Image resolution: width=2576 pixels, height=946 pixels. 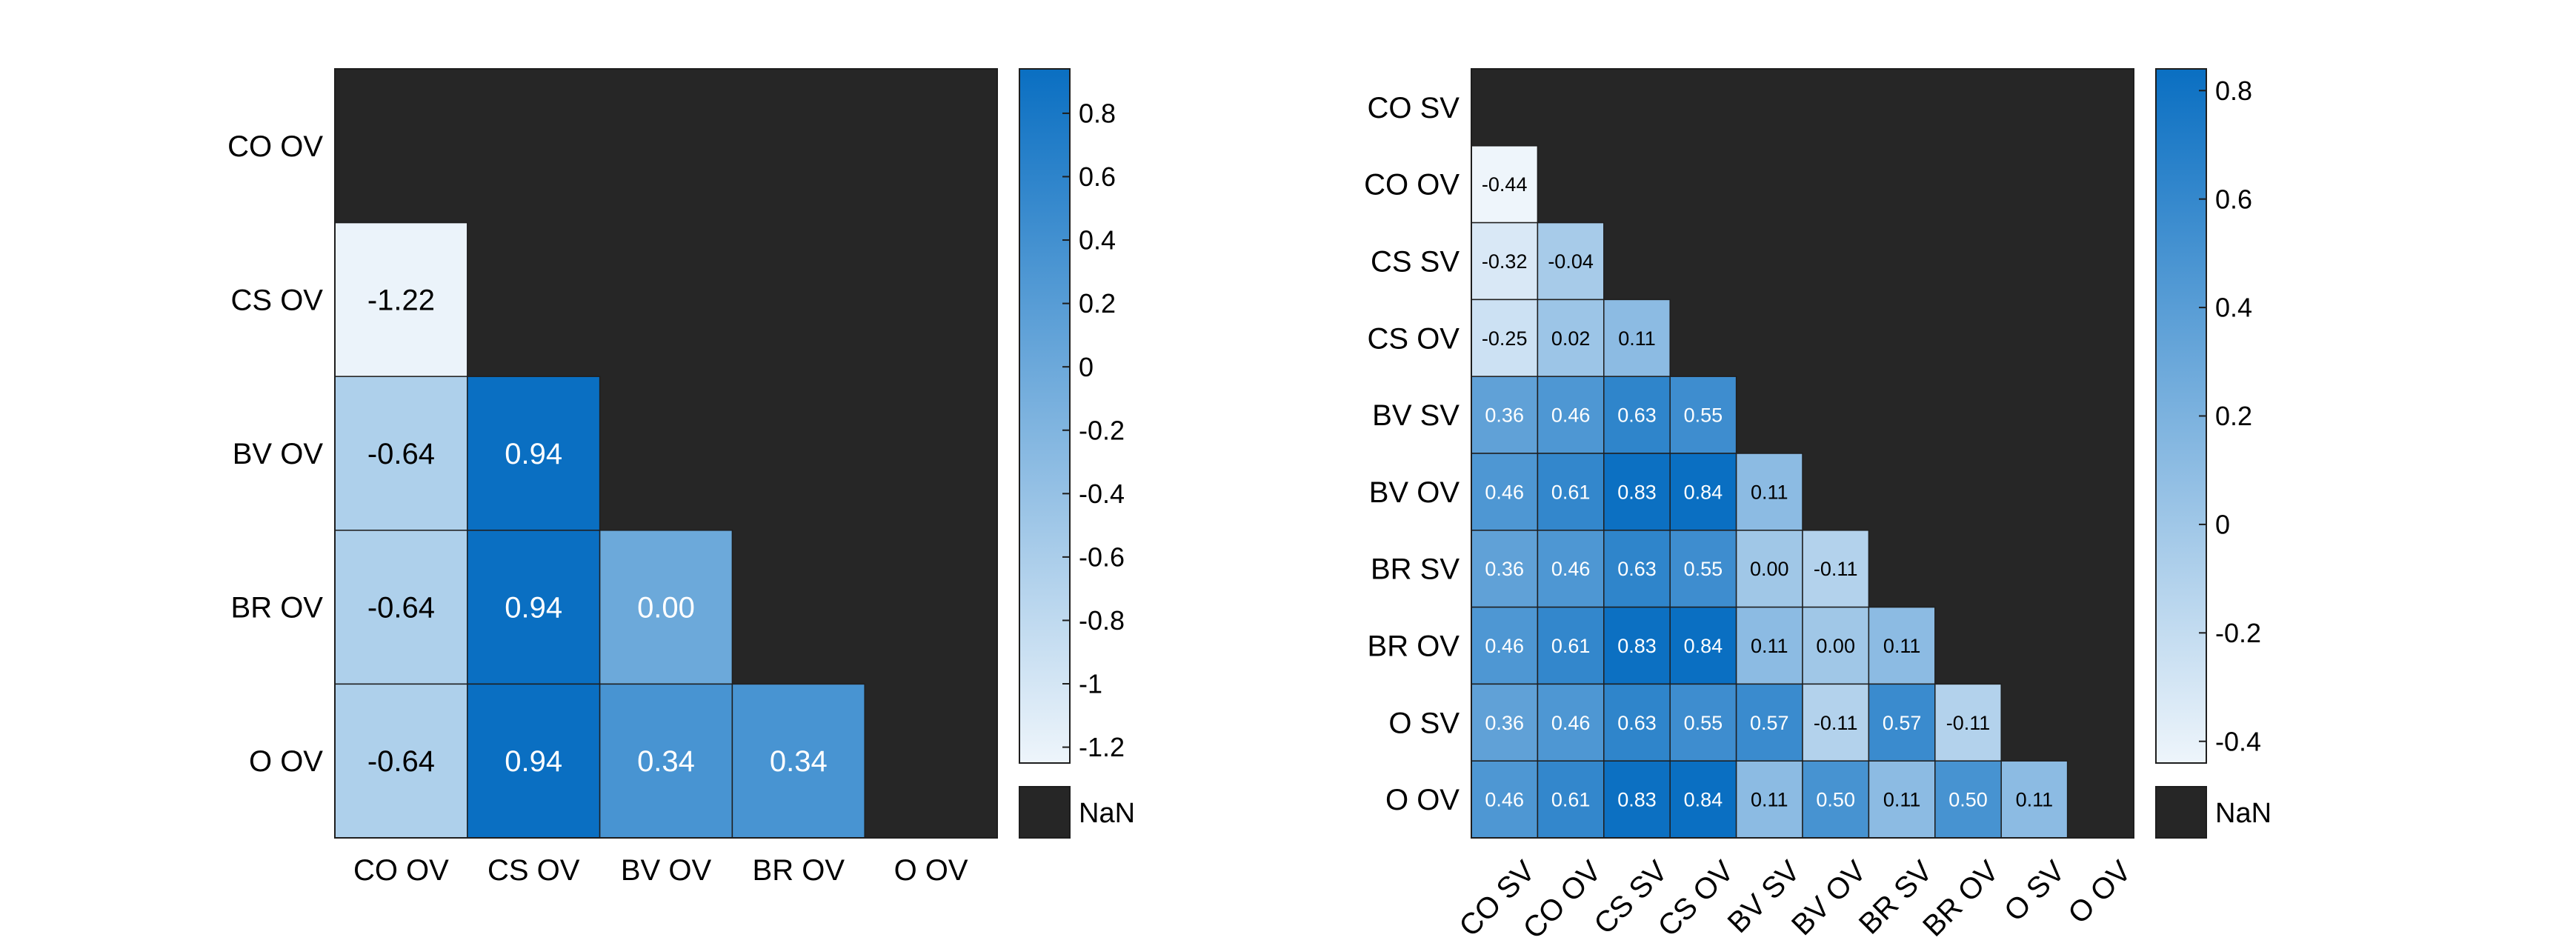 I want to click on cell-value-label: 0.02, so click(x=1571, y=339).